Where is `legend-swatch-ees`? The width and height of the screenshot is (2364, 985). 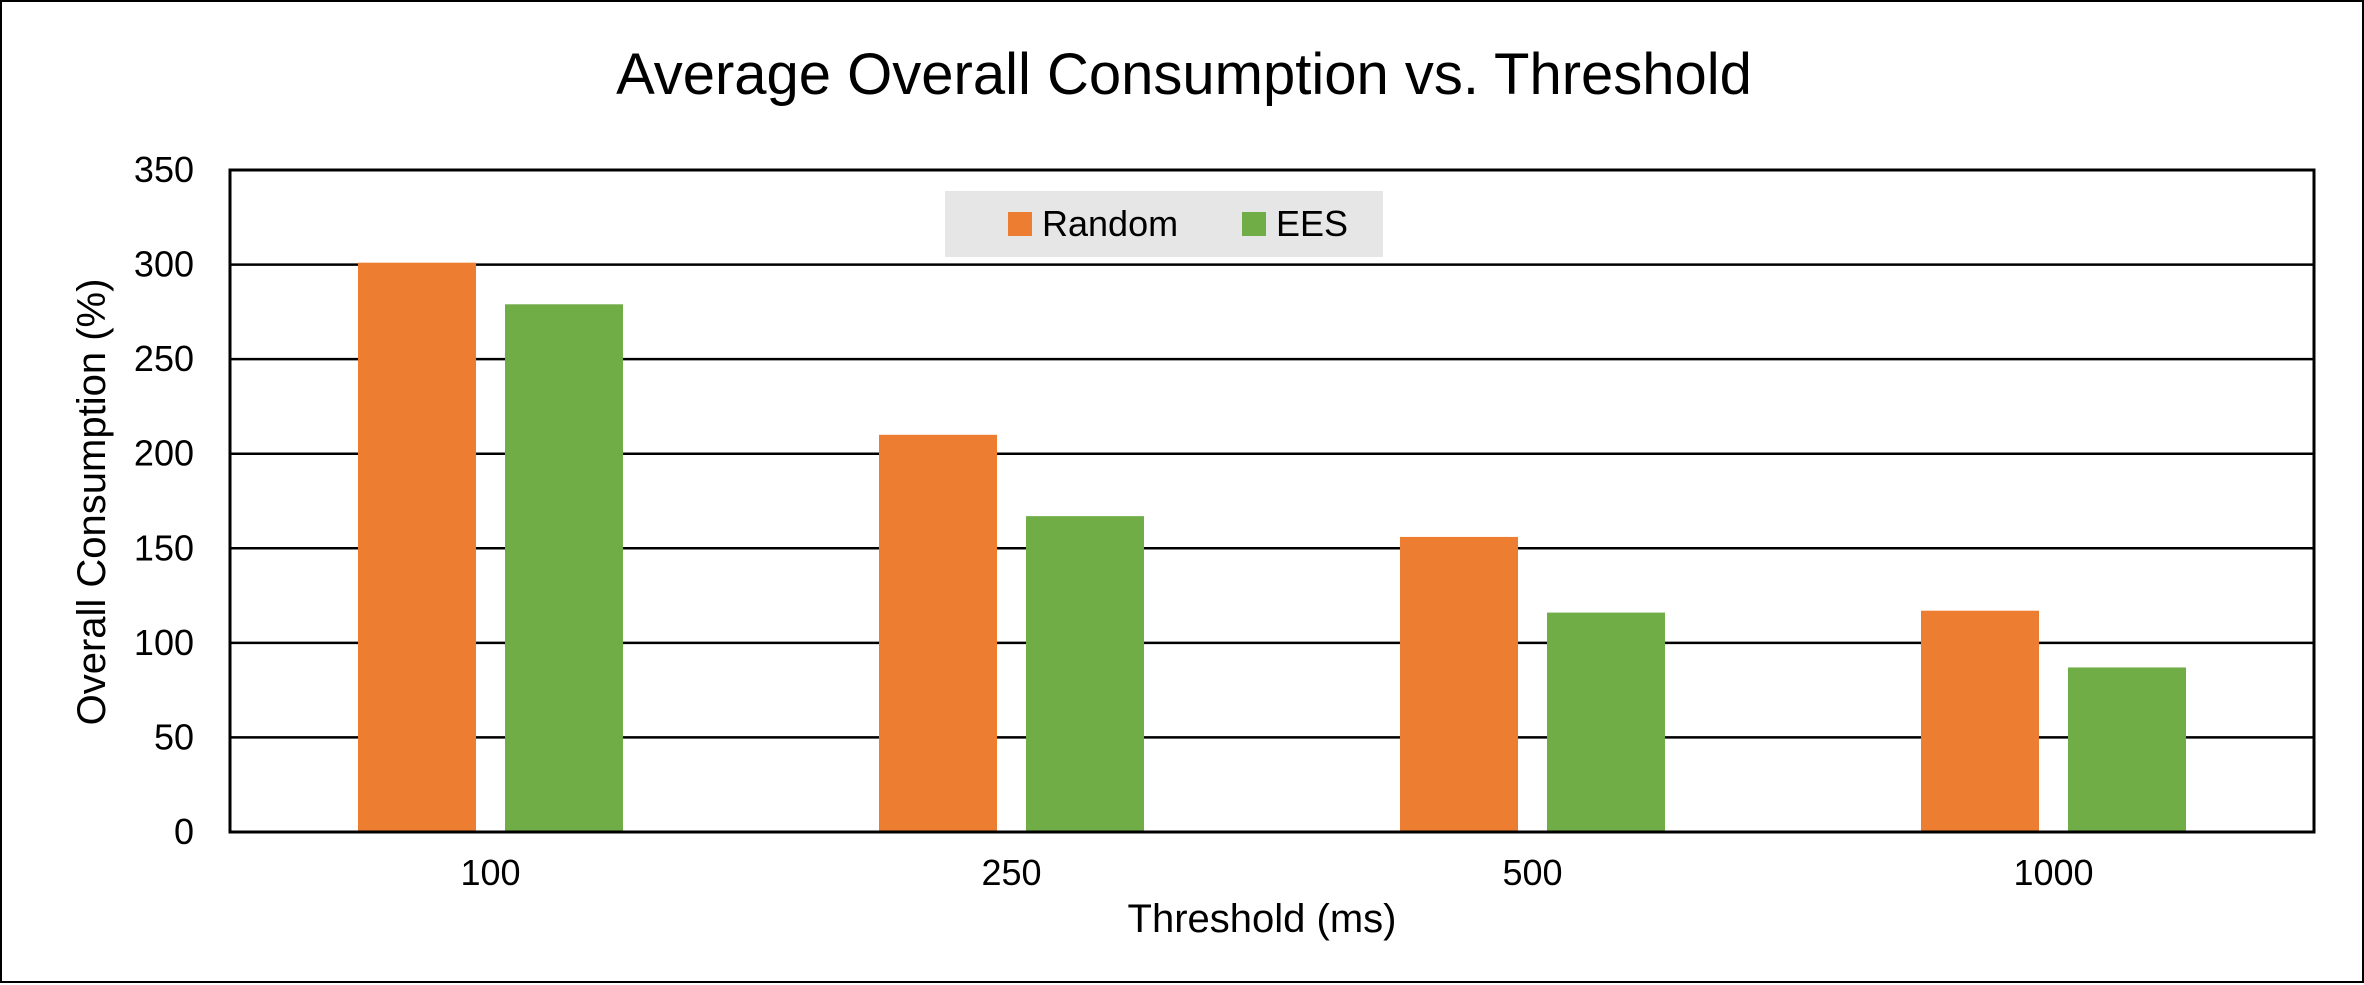
legend-swatch-ees is located at coordinates (1254, 224).